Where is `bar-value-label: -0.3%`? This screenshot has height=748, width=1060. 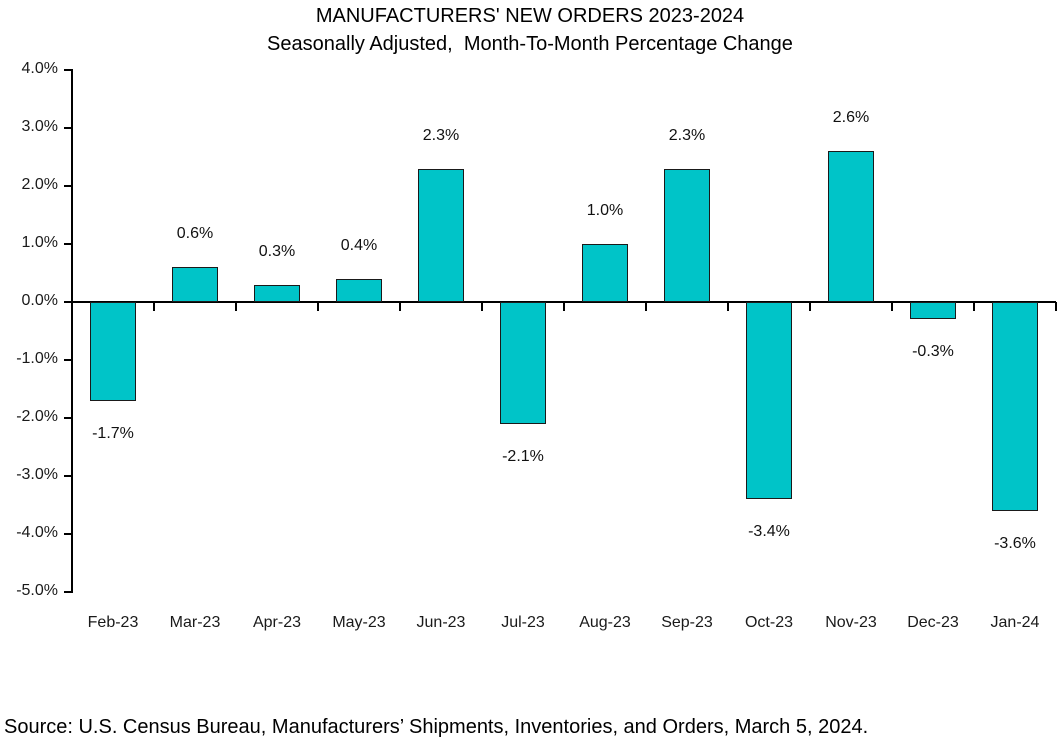
bar-value-label: -0.3% is located at coordinates (933, 352).